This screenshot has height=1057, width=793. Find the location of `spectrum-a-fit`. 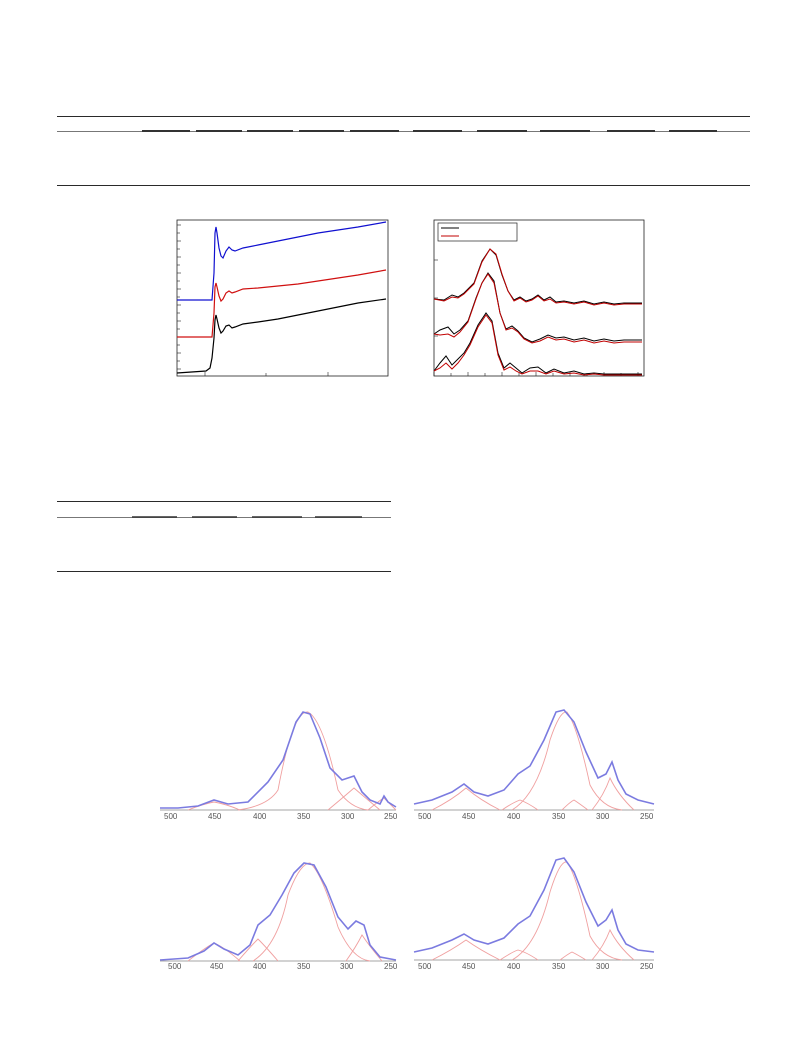

spectrum-a-fit is located at coordinates (278, 760).